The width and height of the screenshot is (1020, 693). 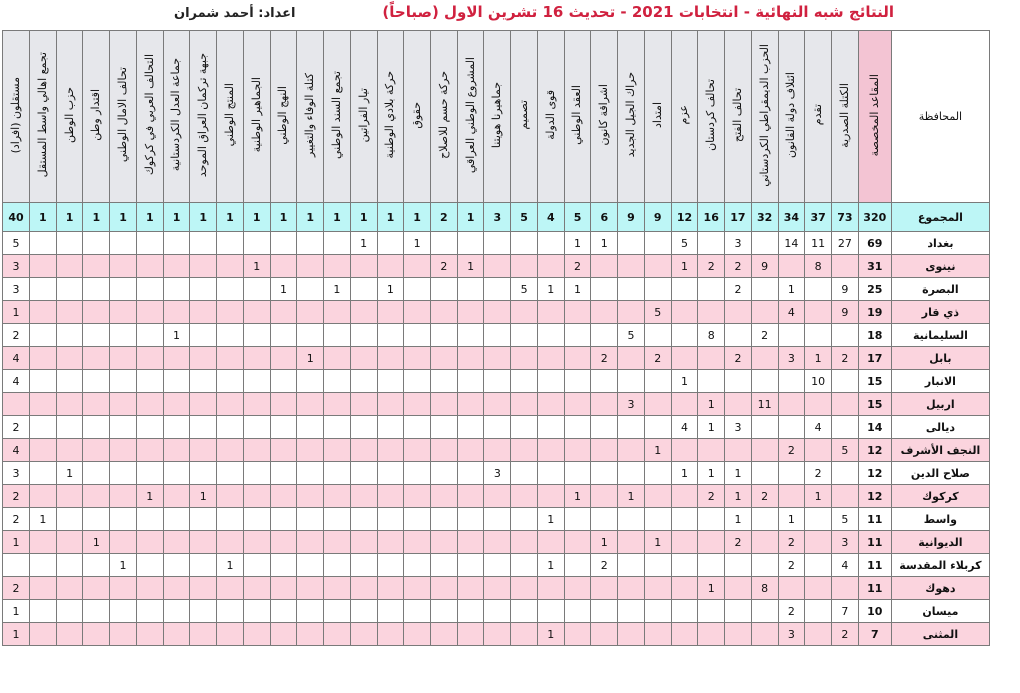 What do you see at coordinates (684, 116) in the screenshot?
I see `party-column-header: عزم` at bounding box center [684, 116].